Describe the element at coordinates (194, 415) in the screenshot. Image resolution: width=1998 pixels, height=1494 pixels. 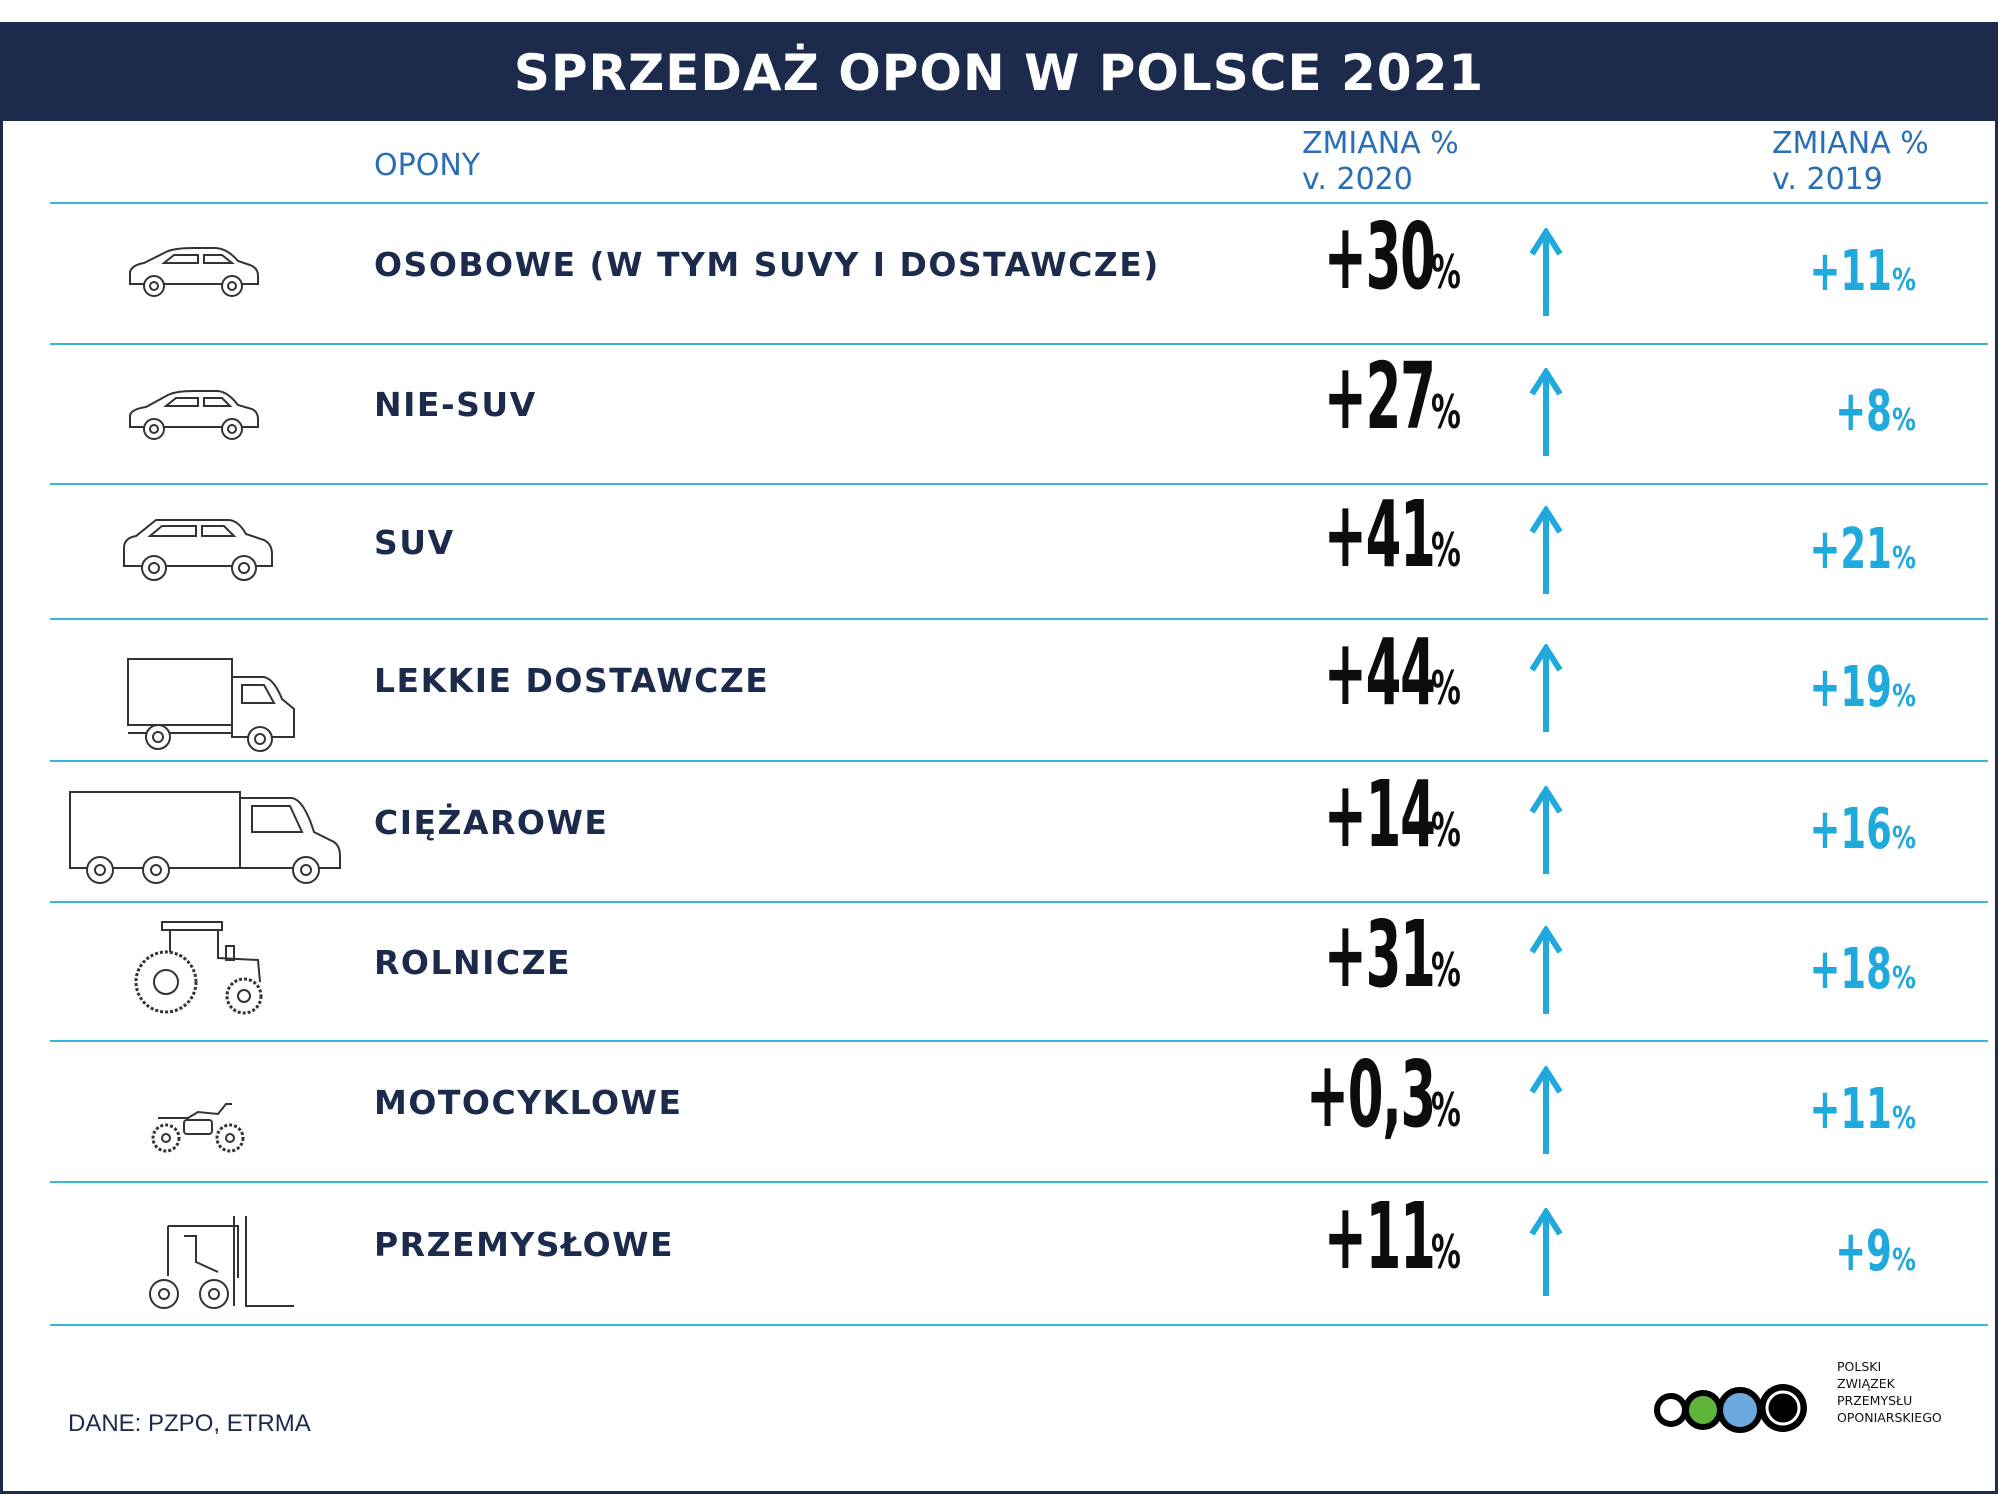
I see `hatchback-icon` at that location.